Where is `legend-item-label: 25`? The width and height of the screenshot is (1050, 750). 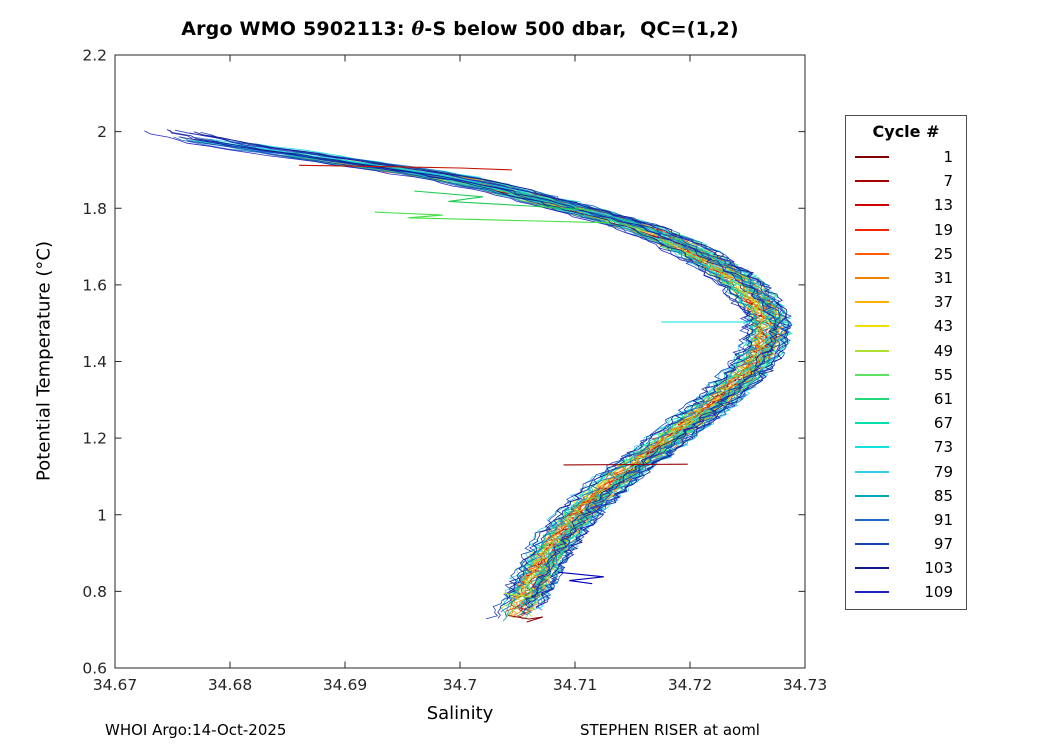 legend-item-label: 25 is located at coordinates (943, 253).